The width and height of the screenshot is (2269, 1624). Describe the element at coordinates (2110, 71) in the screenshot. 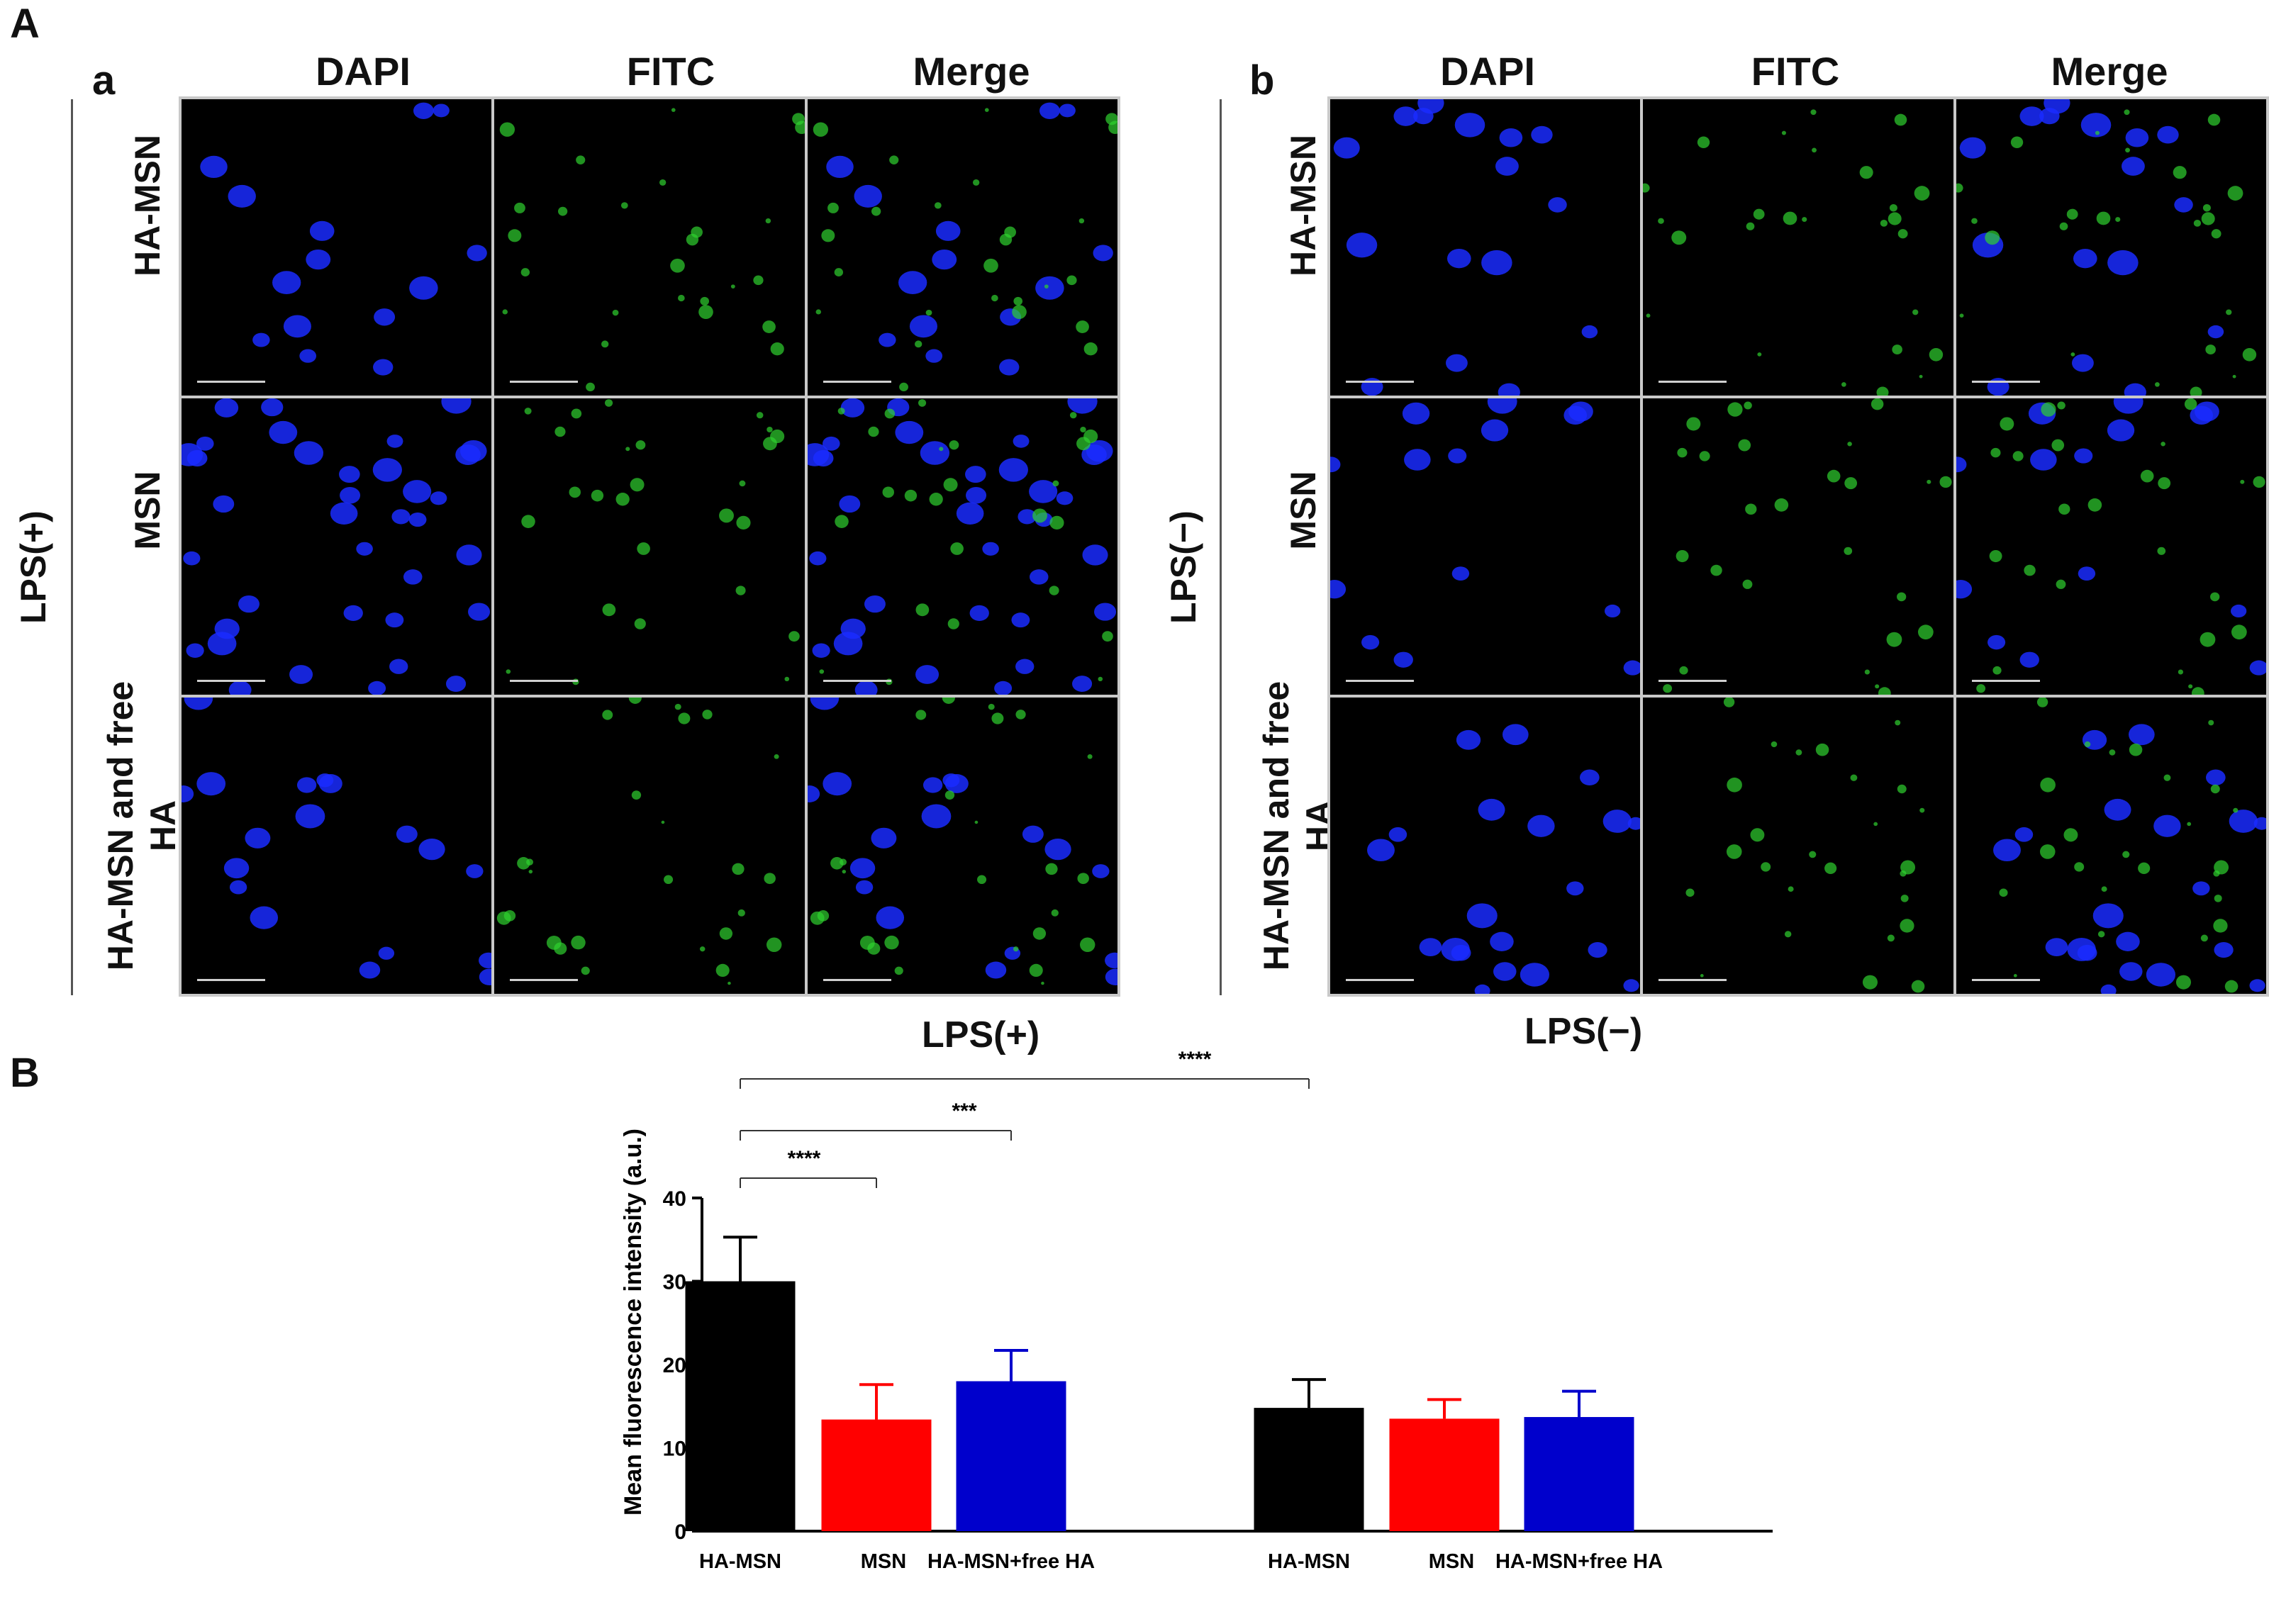

I see `column-header-merge-b: Merge` at that location.